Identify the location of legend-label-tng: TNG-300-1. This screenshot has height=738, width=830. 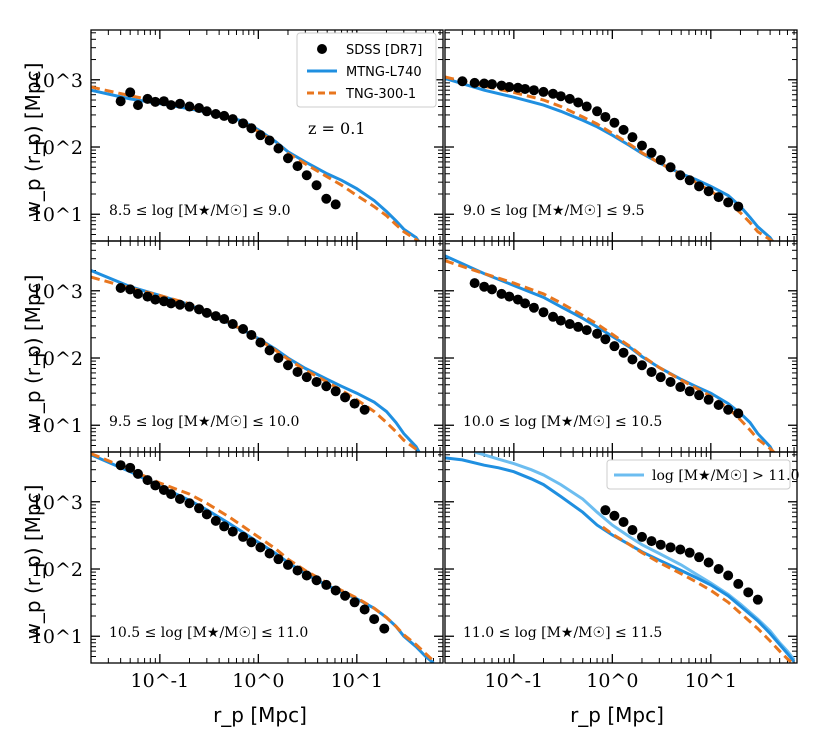
(380, 94).